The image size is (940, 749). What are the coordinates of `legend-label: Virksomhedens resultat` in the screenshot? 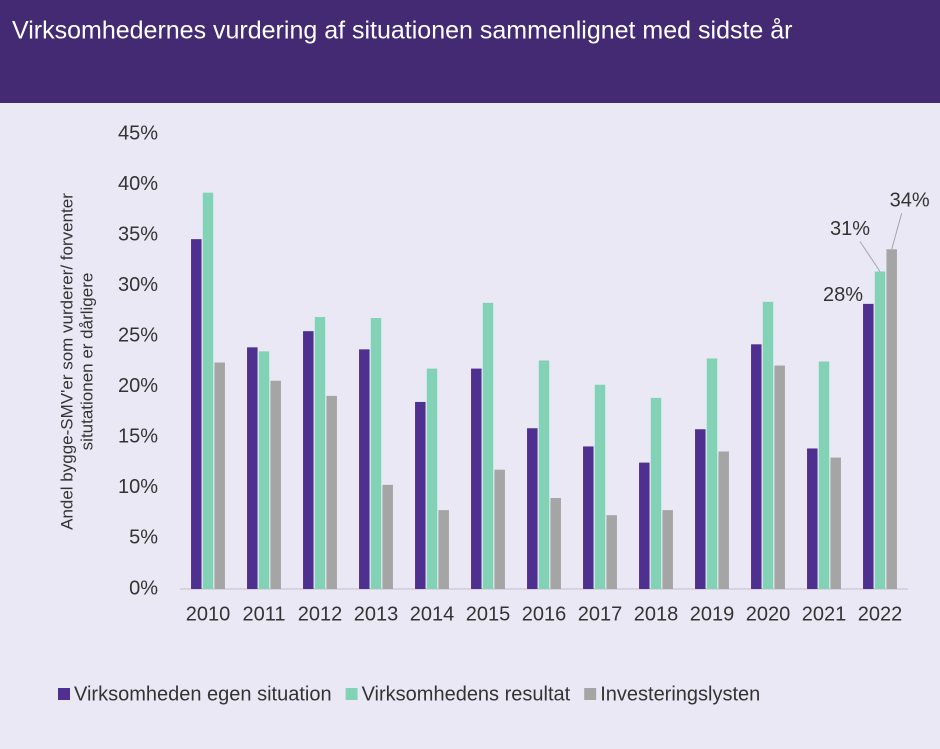 It's located at (466, 694).